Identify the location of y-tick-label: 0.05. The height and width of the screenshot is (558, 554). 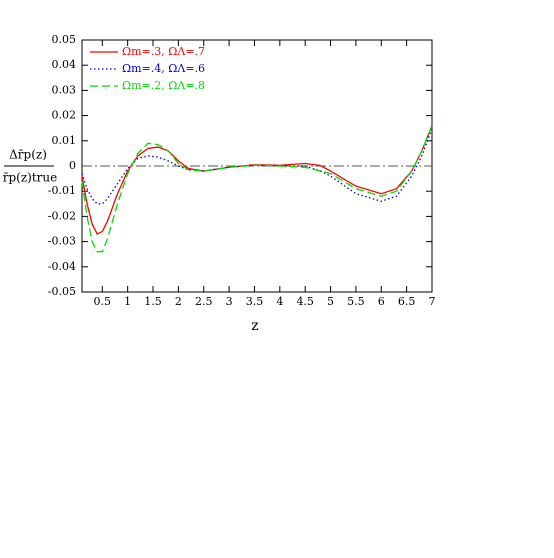
(64, 39).